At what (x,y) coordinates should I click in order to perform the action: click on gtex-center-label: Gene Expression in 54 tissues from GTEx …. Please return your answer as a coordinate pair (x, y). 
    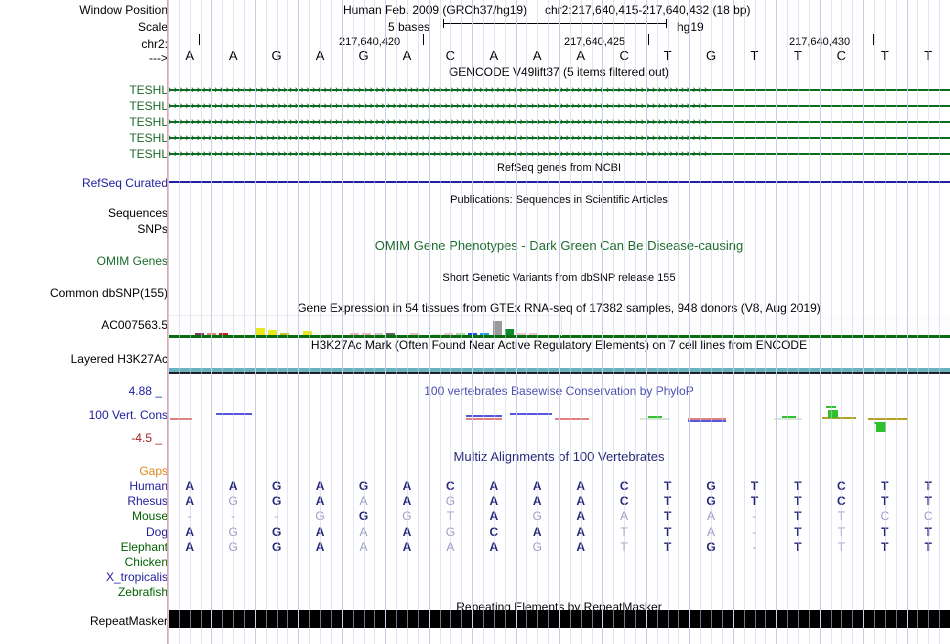
    Looking at the image, I should click on (559, 308).